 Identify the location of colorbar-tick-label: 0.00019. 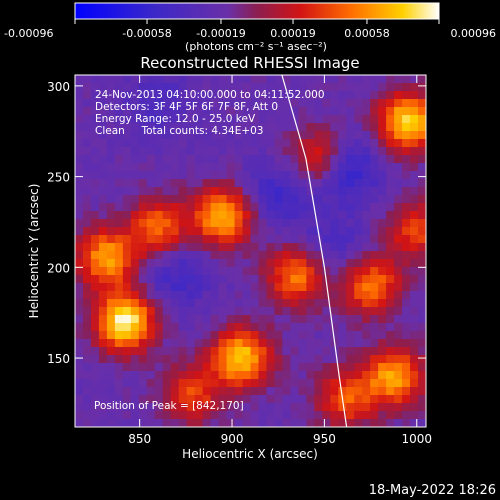
(293, 33).